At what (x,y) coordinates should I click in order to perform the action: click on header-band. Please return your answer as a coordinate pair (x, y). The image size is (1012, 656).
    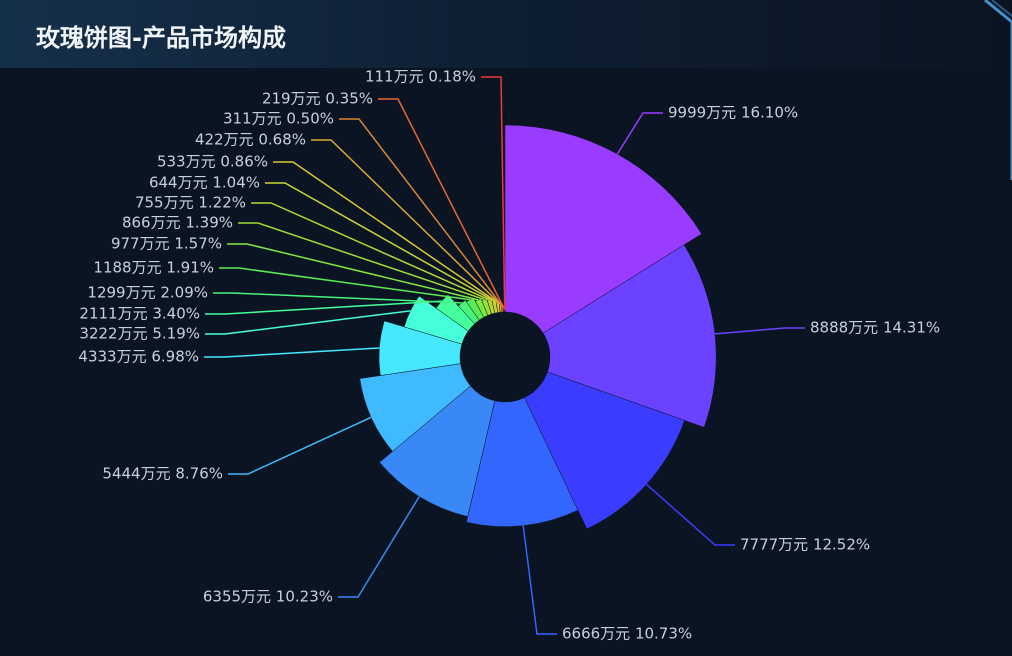
    Looking at the image, I should click on (506, 34).